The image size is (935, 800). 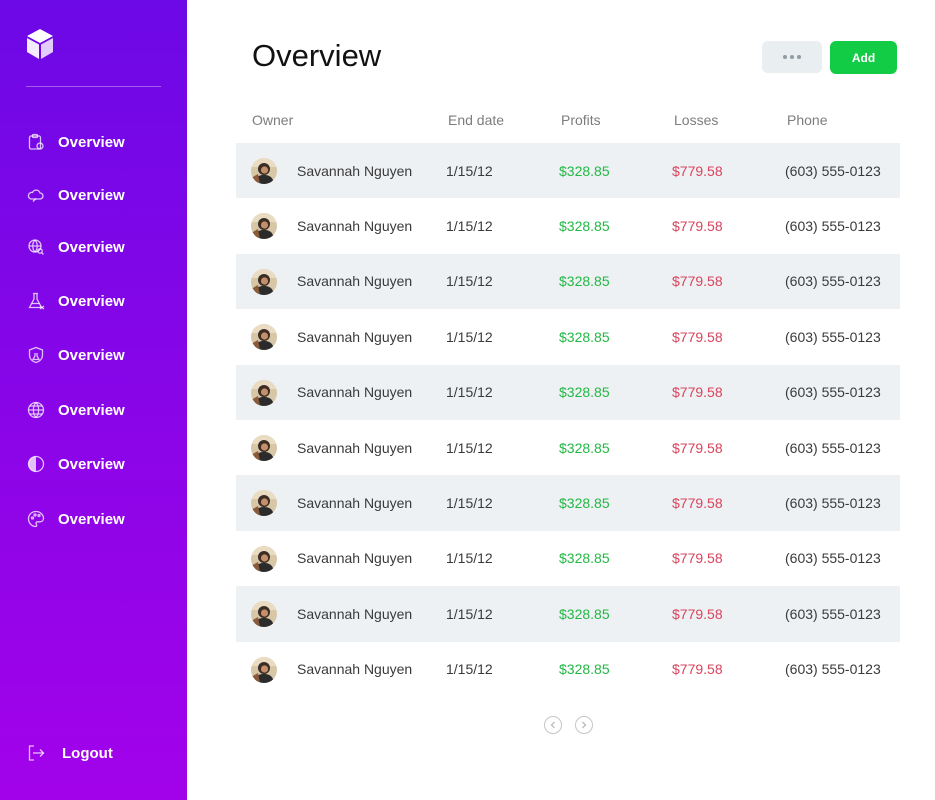 I want to click on globe-search-icon, so click(x=36, y=247).